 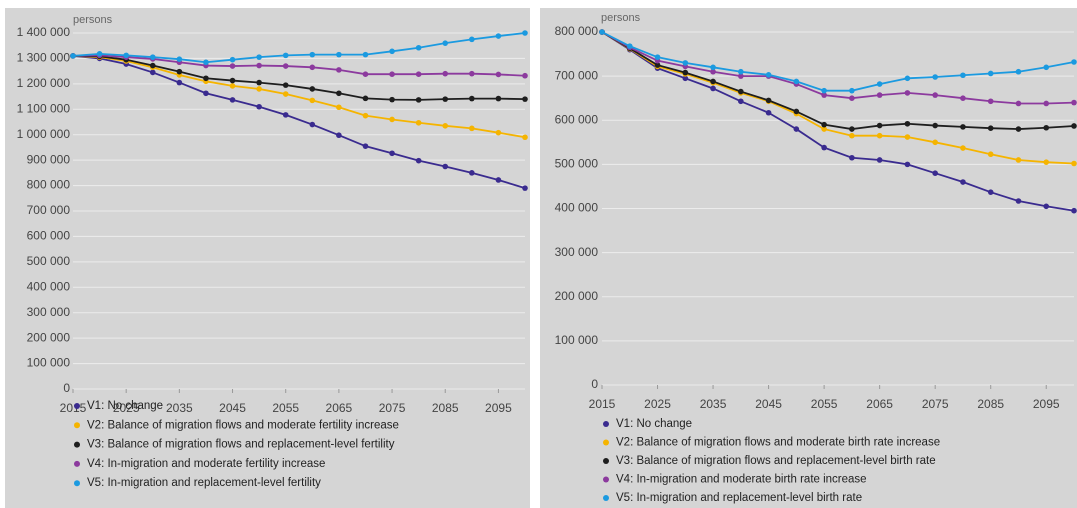 What do you see at coordinates (990, 404) in the screenshot?
I see `x-tick-label: 2085` at bounding box center [990, 404].